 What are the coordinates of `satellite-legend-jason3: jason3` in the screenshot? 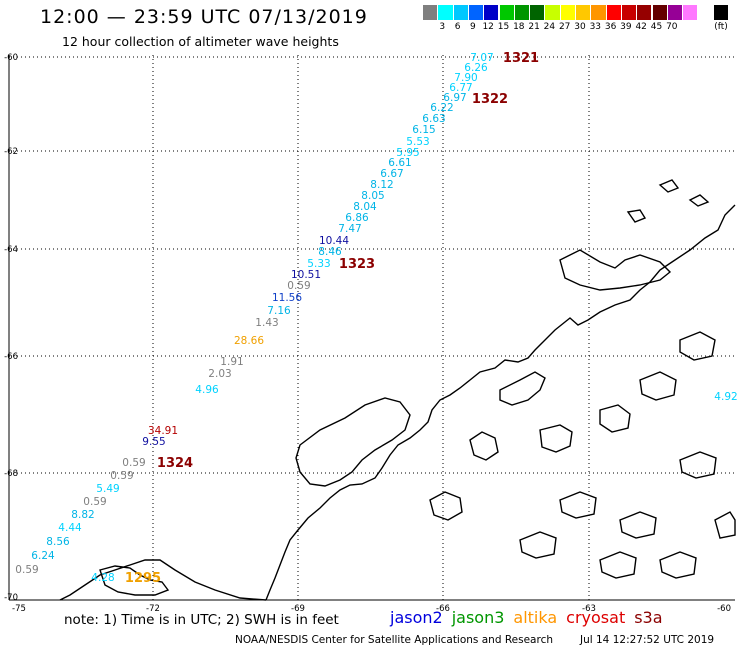 It's located at (478, 617).